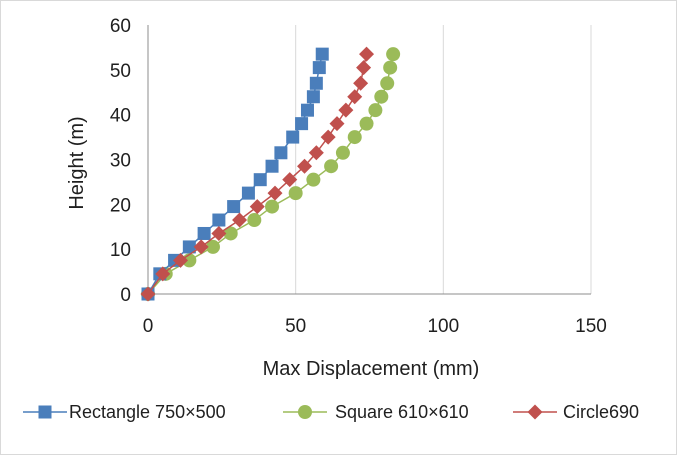 This screenshot has height=459, width=677. I want to click on legend-item: Rectangle 750×500, so click(124, 412).